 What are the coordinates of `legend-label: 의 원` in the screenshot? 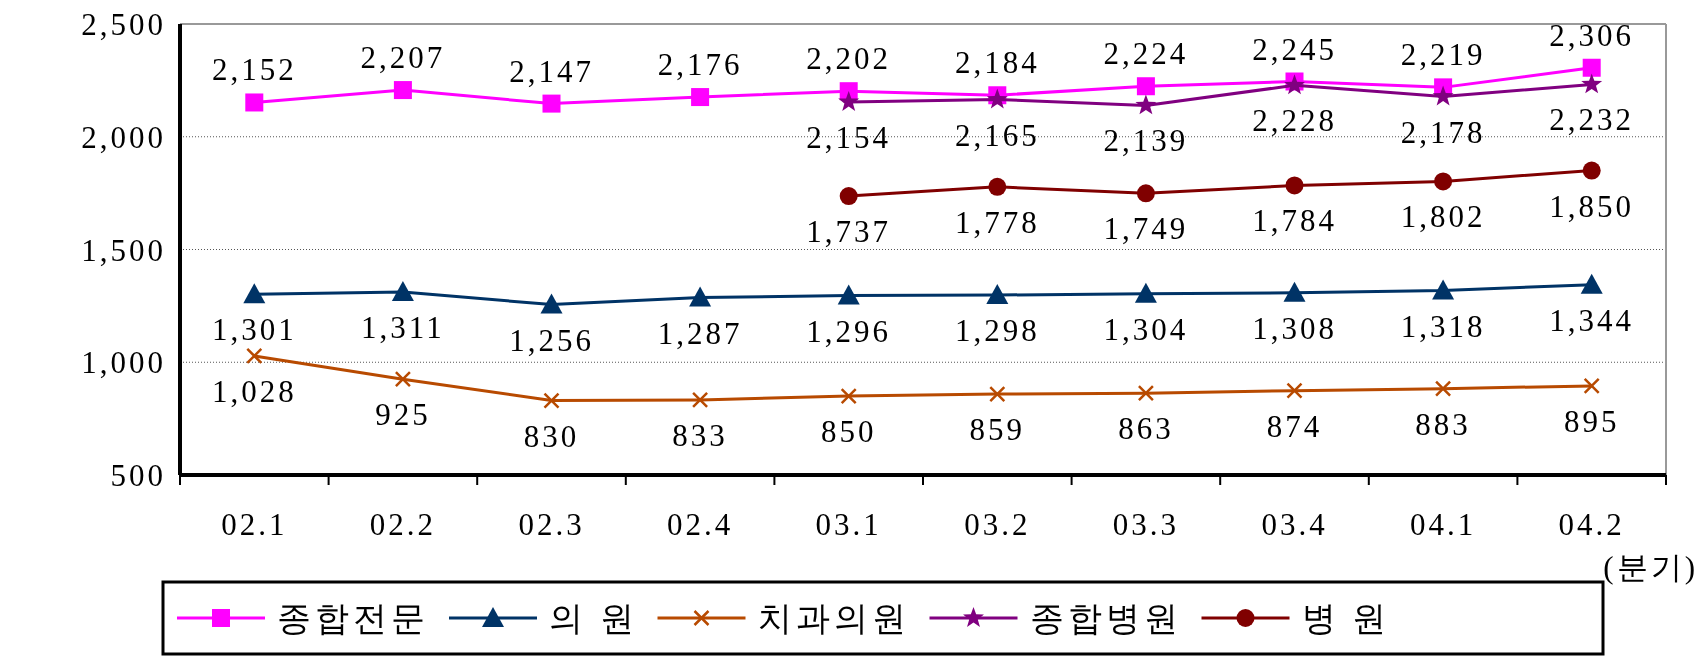 It's located at (593, 618).